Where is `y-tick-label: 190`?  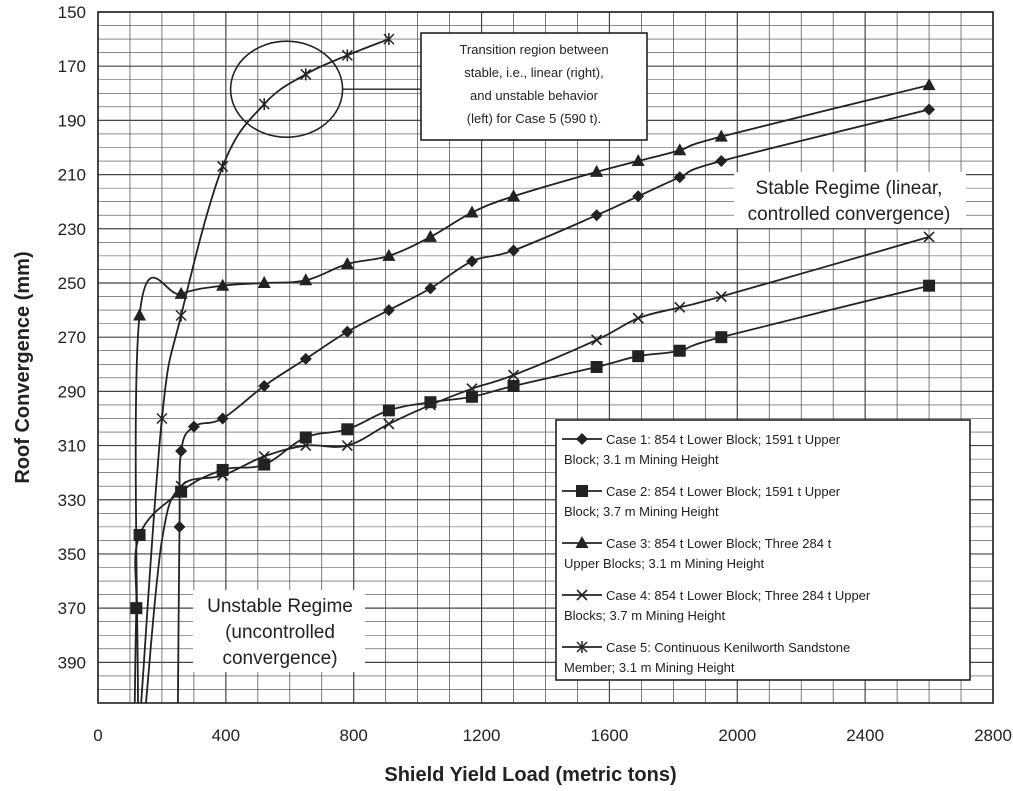
y-tick-label: 190 is located at coordinates (72, 120).